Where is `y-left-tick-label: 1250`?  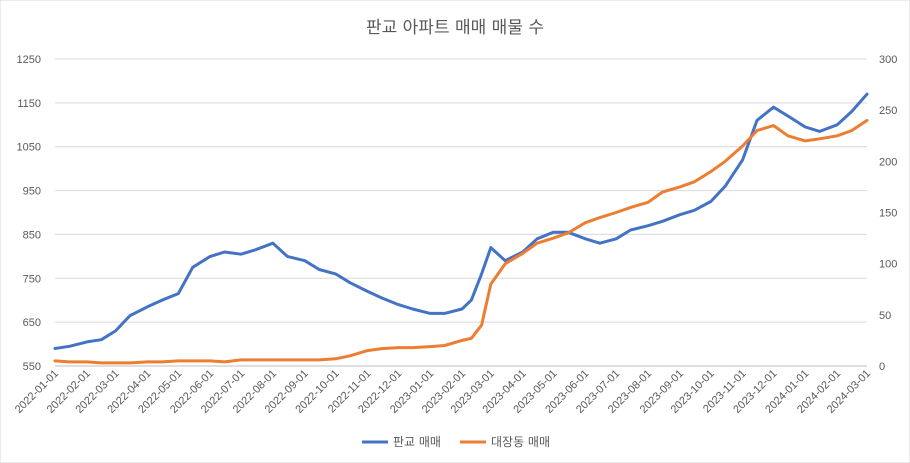 y-left-tick-label: 1250 is located at coordinates (29, 60).